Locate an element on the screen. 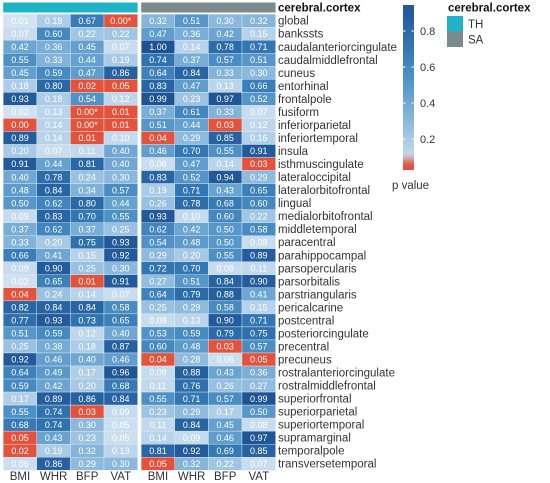 The image size is (550, 483). cell-value-label: 0.09 is located at coordinates (121, 412).